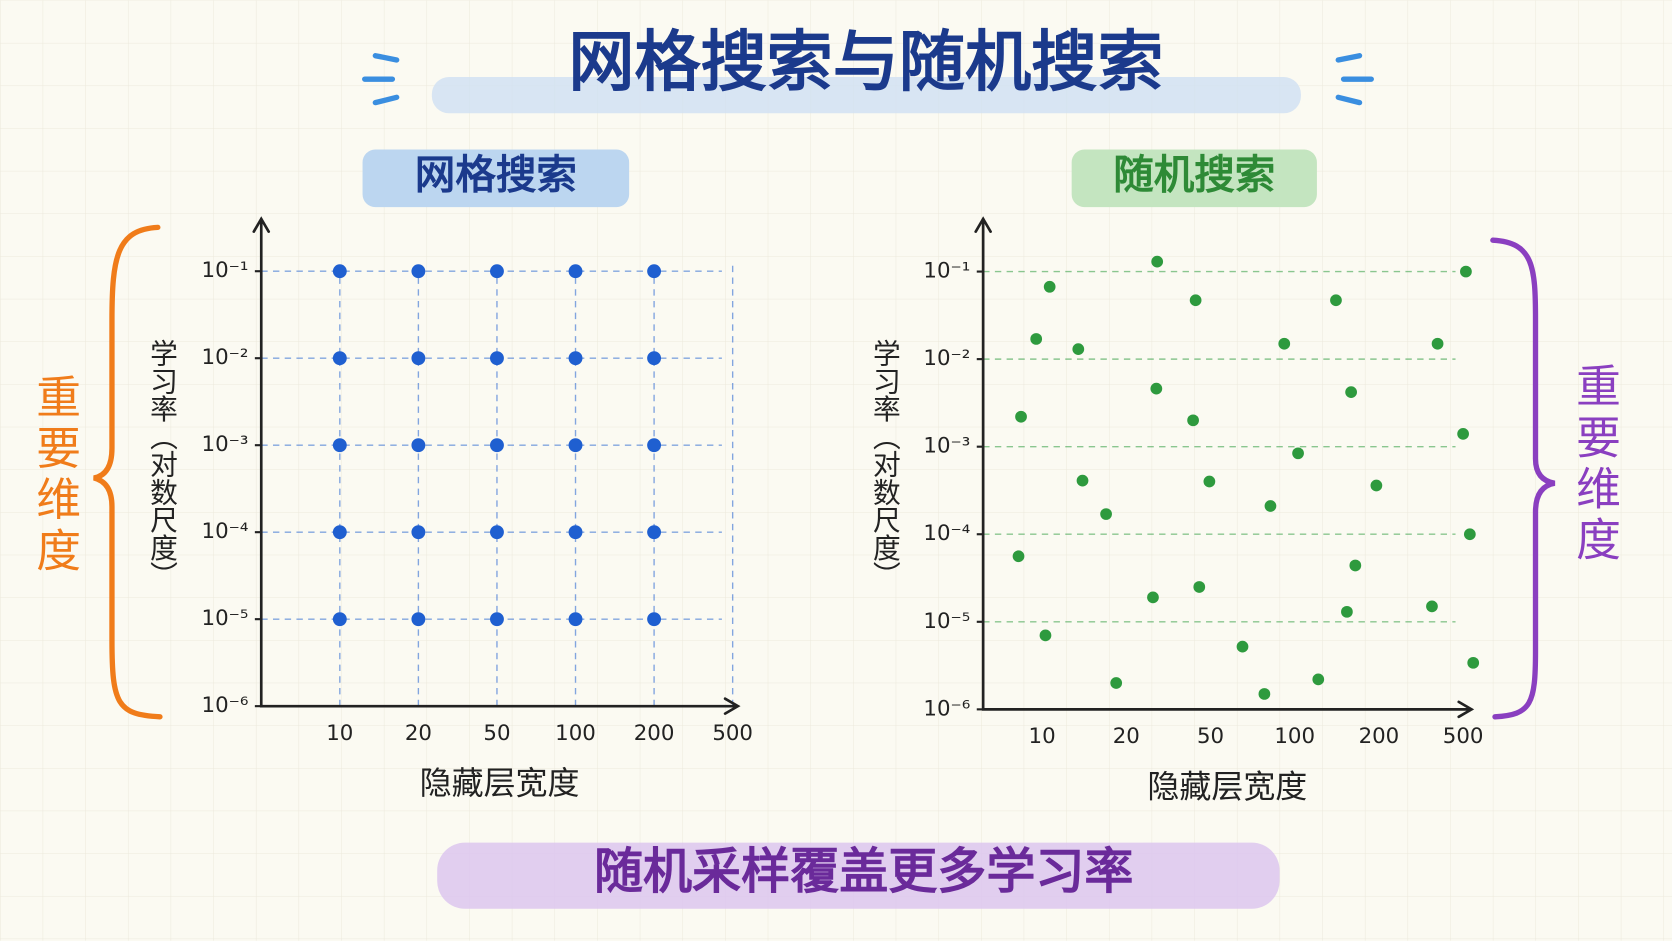 The width and height of the screenshot is (1672, 941). Describe the element at coordinates (1194, 174) in the screenshot. I see `panel-title: 随机搜索` at that location.